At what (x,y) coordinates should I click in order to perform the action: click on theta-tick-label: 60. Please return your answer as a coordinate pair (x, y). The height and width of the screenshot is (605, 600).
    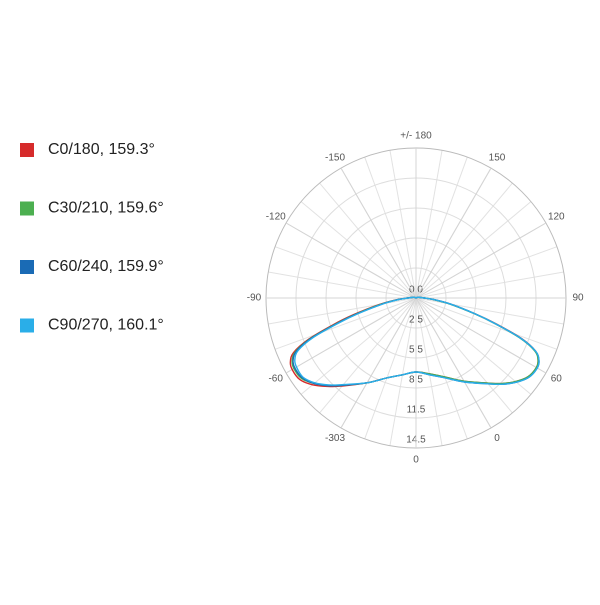
    Looking at the image, I should click on (557, 379).